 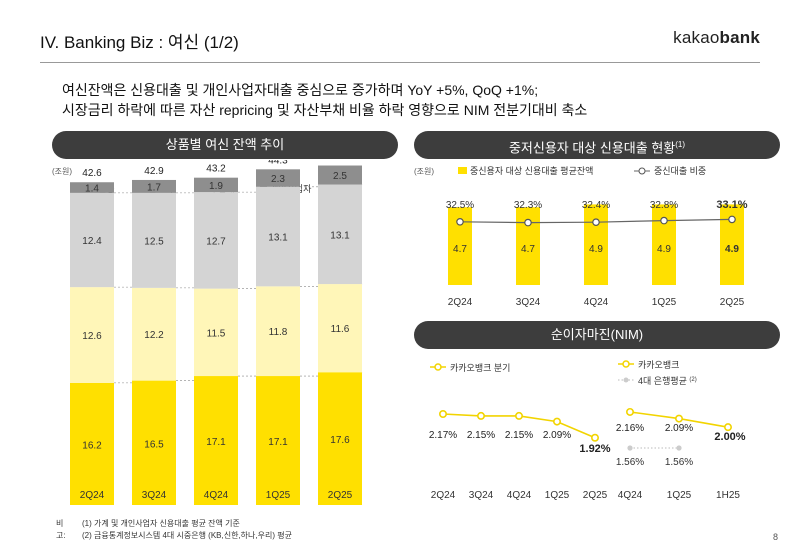 I want to click on loan-xlabel-2Q25: 2Q25, so click(x=340, y=495).